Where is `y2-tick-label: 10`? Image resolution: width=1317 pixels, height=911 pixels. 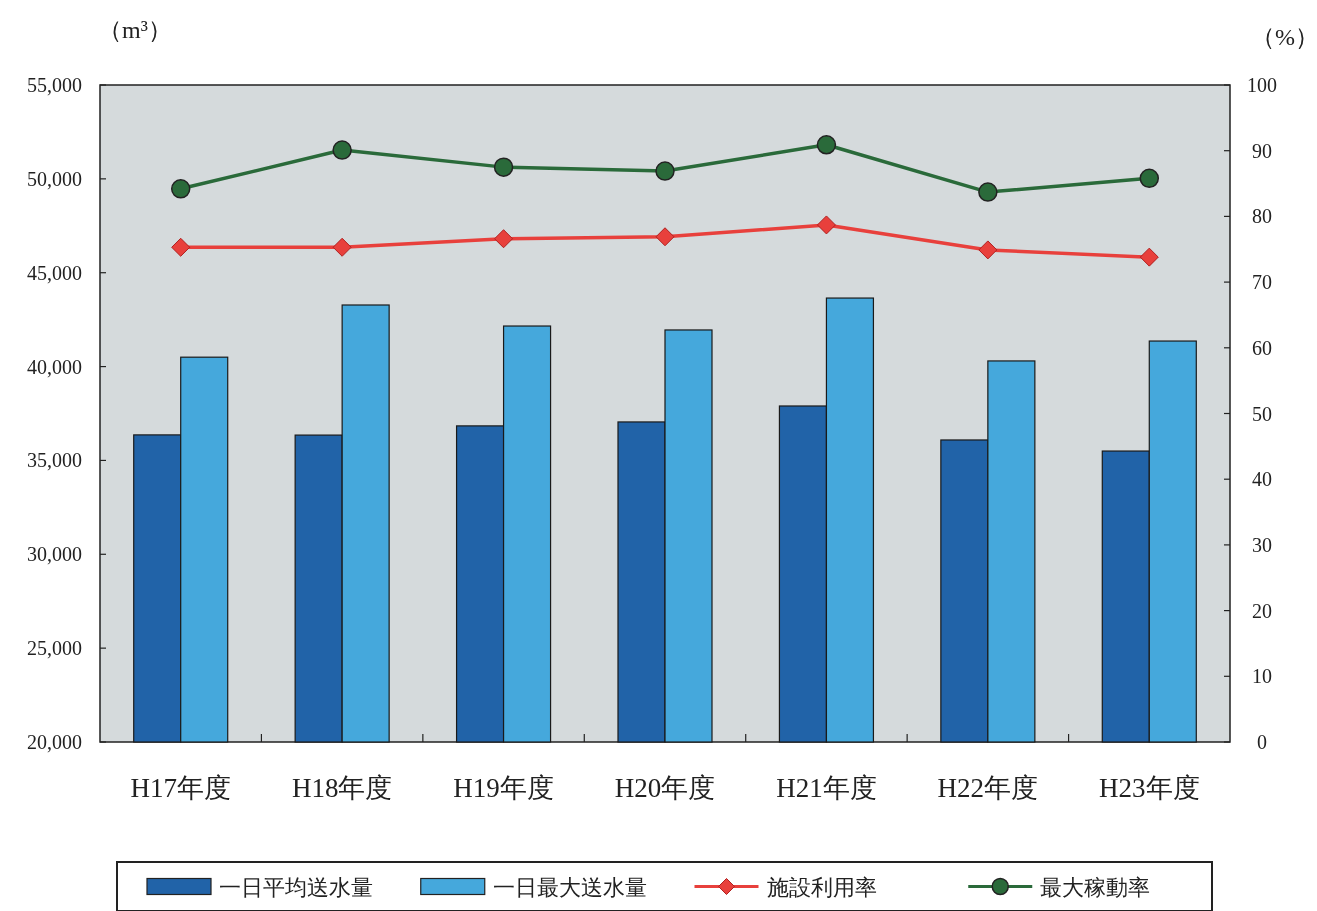
y2-tick-label: 10 is located at coordinates (1262, 676).